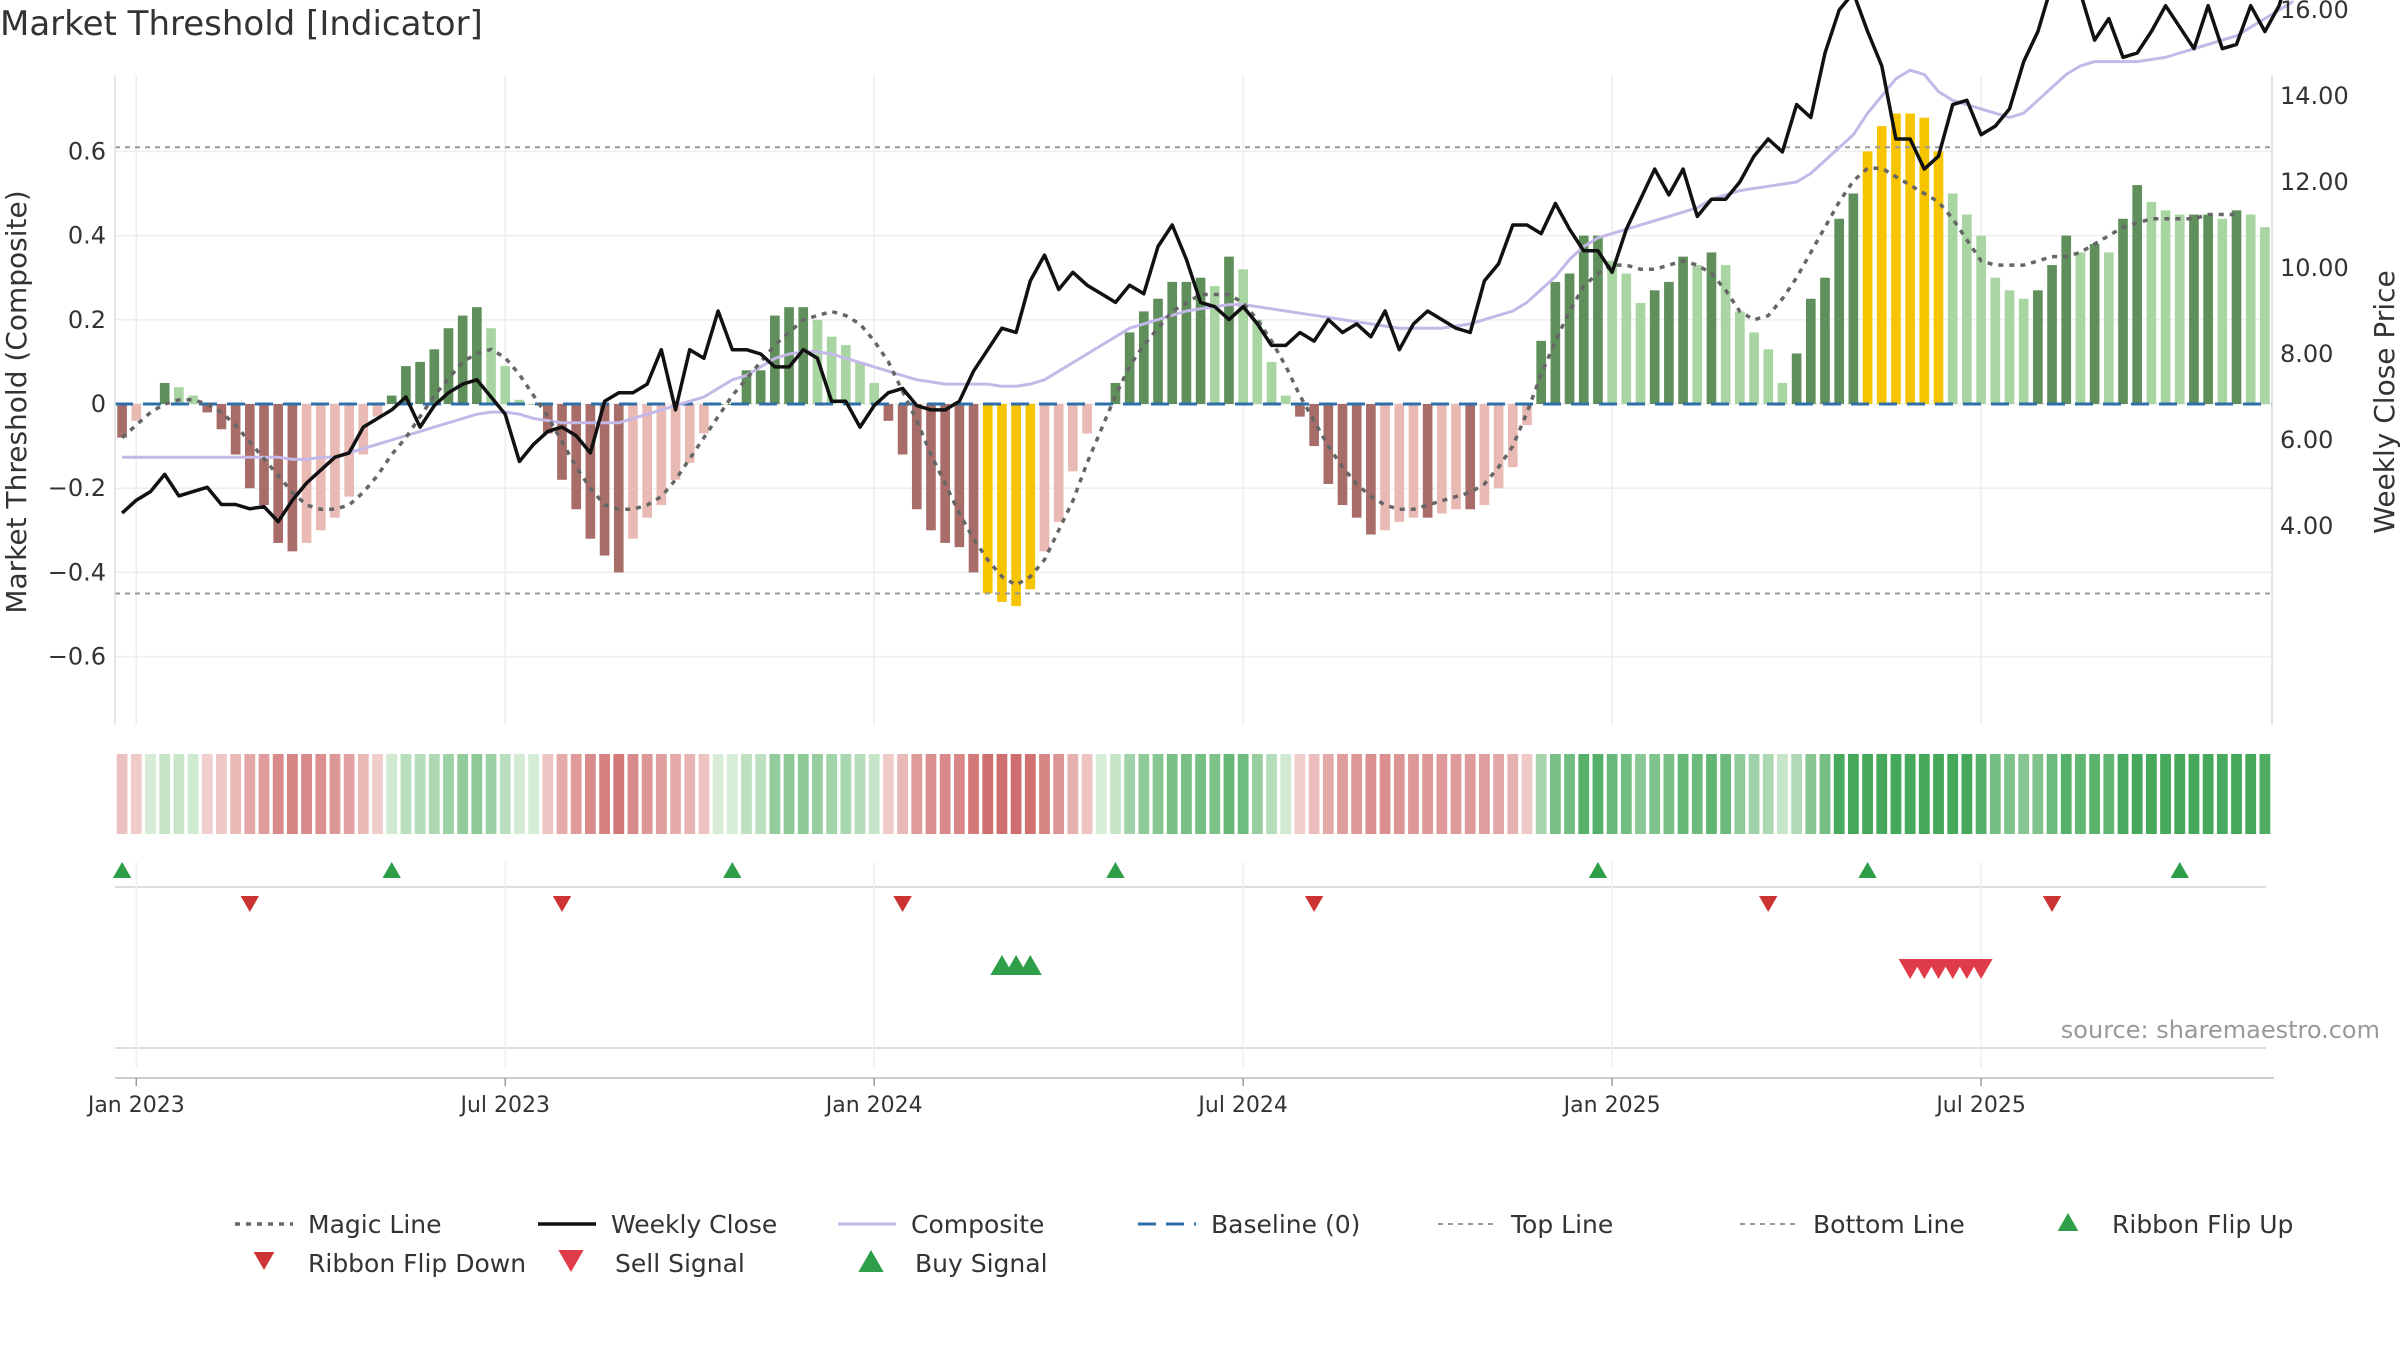 The height and width of the screenshot is (1350, 2400). Describe the element at coordinates (1189, 965) in the screenshot. I see `signal-markers` at that location.